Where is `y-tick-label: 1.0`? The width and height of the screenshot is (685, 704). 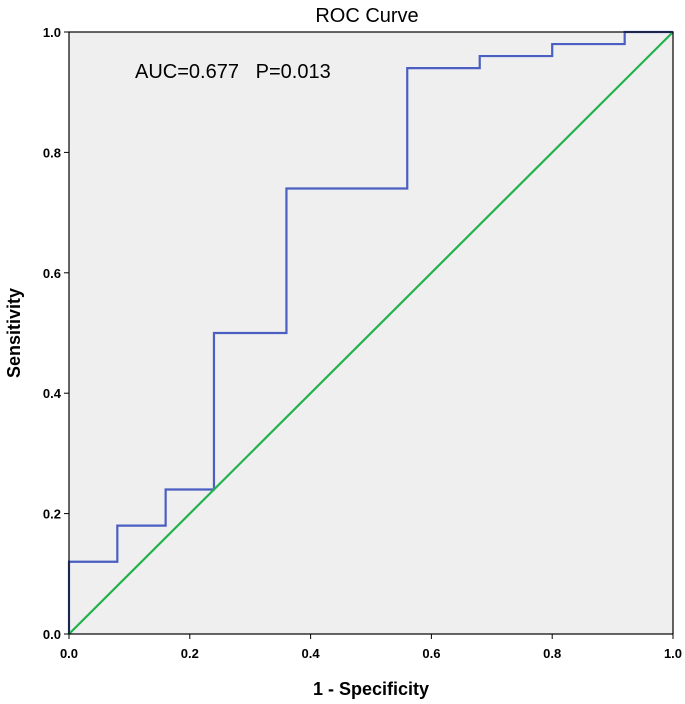
y-tick-label: 1.0 is located at coordinates (52, 32).